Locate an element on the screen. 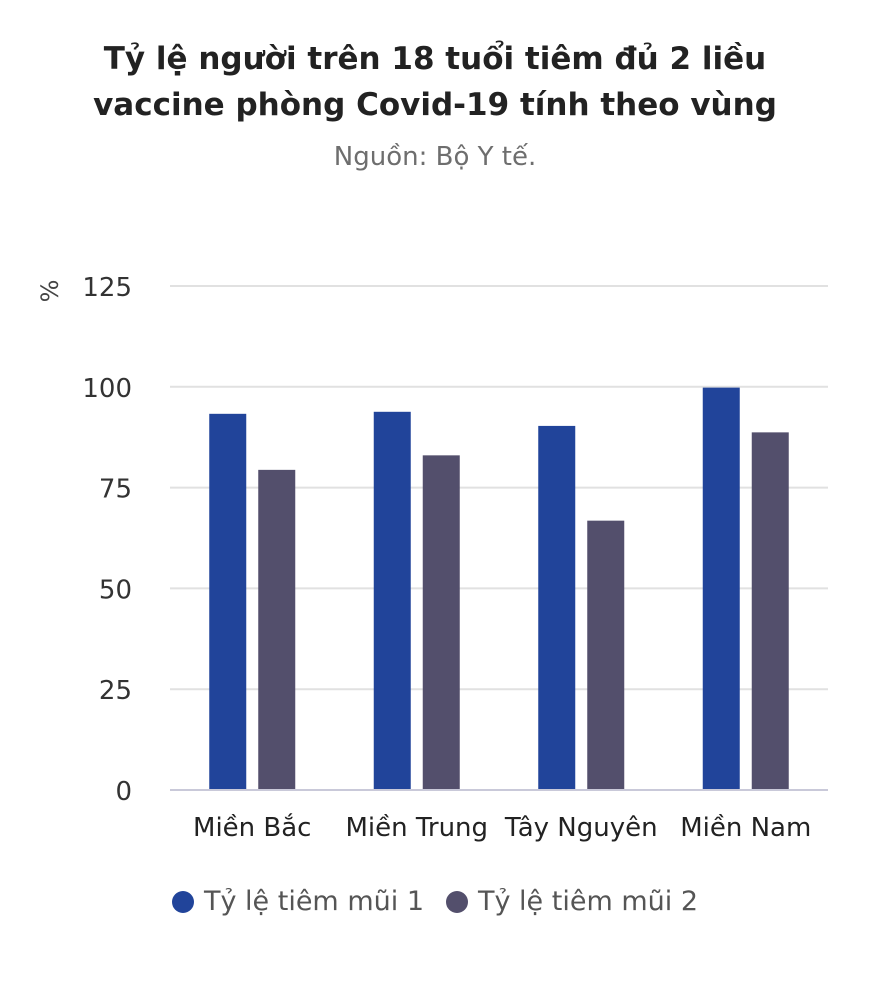 The height and width of the screenshot is (1003, 870). legend: Tỷ lệ tiêm mũi 1 Tỷ lệ tiêm mũi 2 is located at coordinates (435, 901).